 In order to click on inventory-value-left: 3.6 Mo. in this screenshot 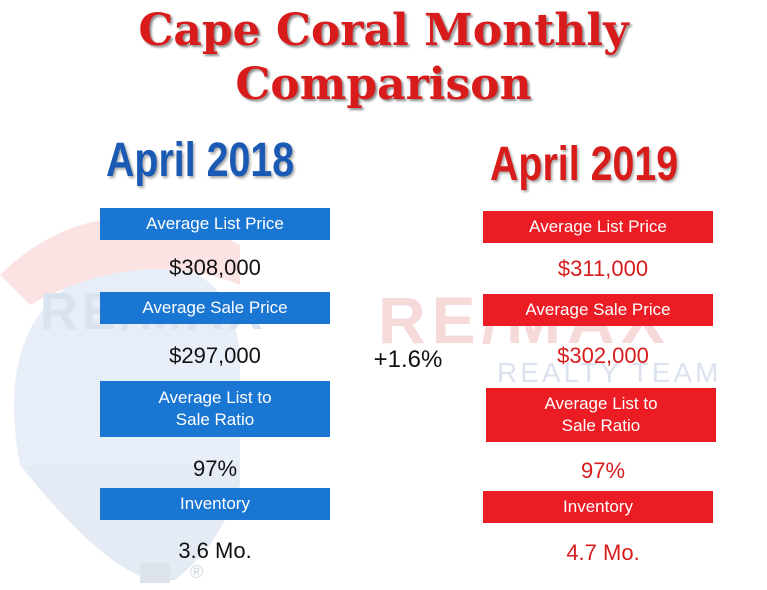, I will do `click(215, 550)`.